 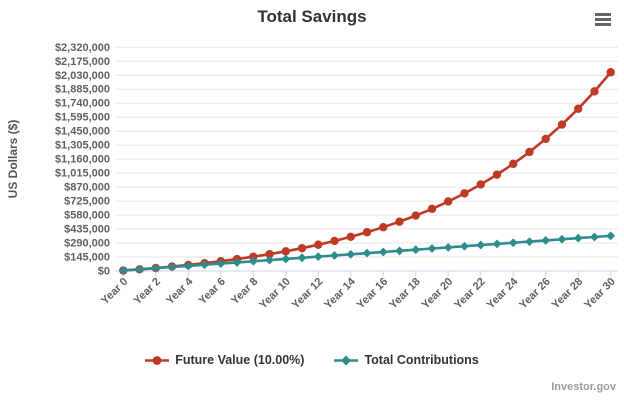 I want to click on legend-item-total-contributions: Total Contributions, so click(x=406, y=360).